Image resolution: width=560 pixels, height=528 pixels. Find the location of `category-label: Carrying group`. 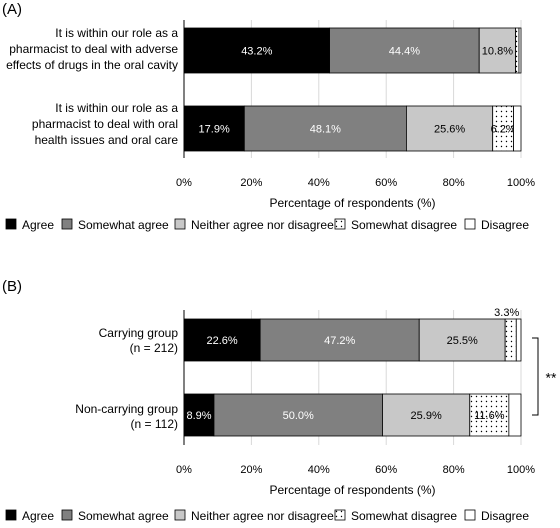

category-label: Carrying group is located at coordinates (139, 333).